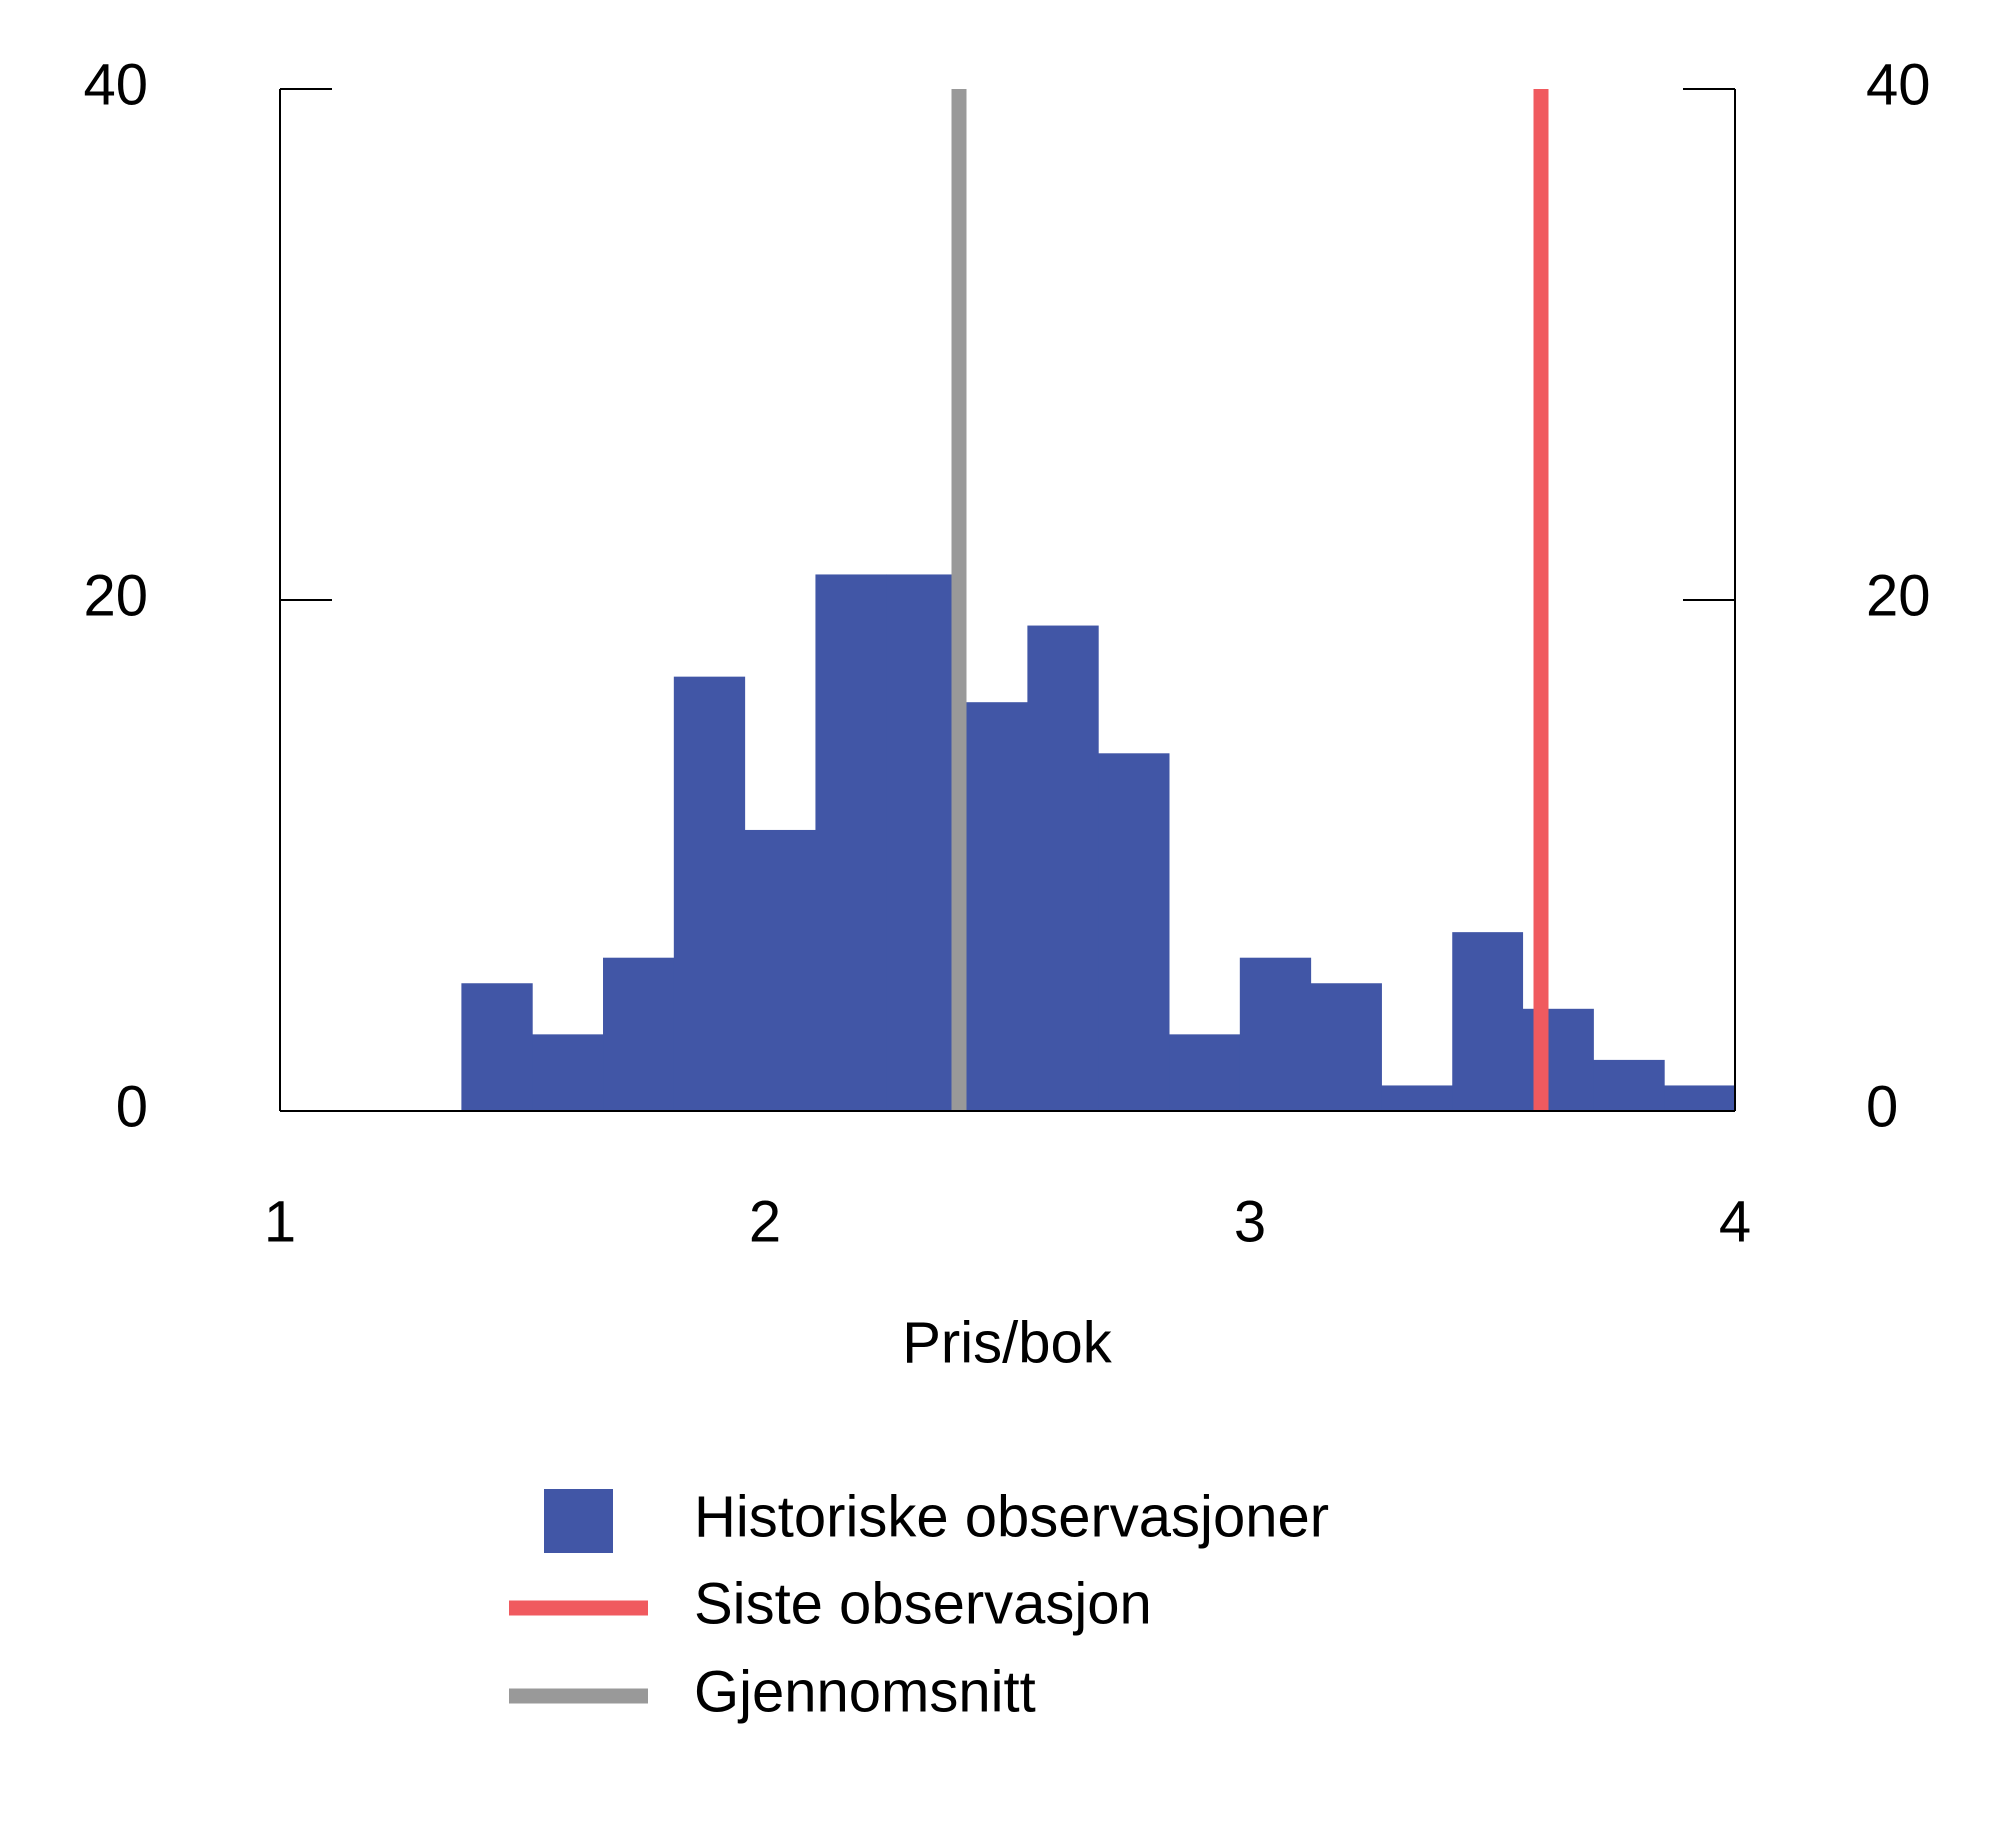 The image size is (2000, 1821). I want to click on x-tick-label: 3, so click(1250, 1221).